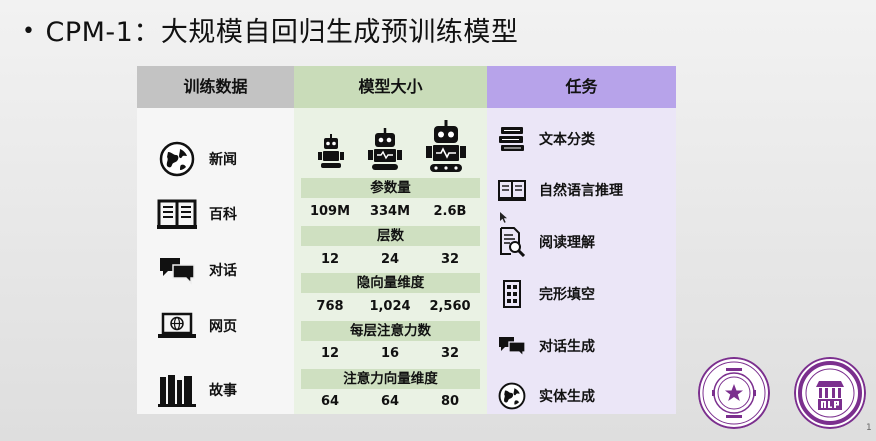 The width and height of the screenshot is (876, 441). I want to click on task-item-label: 文本分类, so click(567, 140).